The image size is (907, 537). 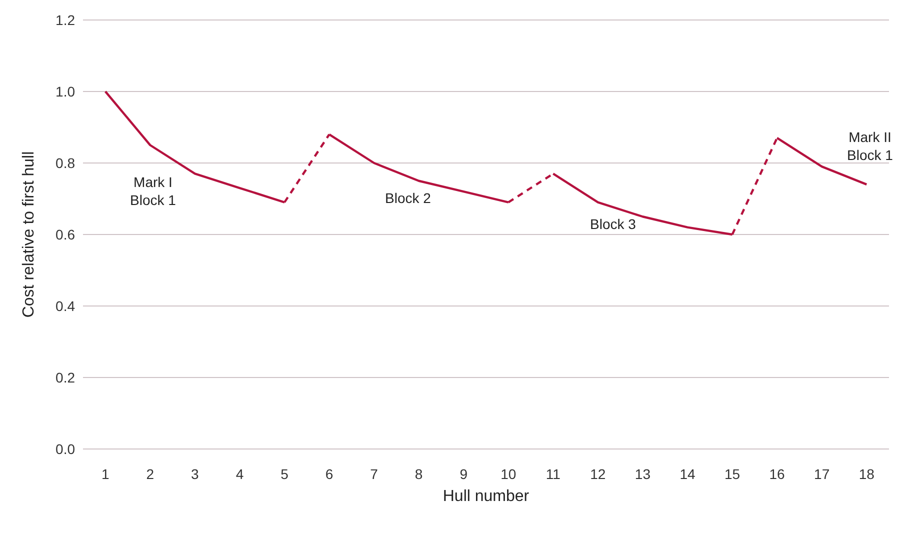 I want to click on x-tick-label: 6, so click(x=329, y=474).